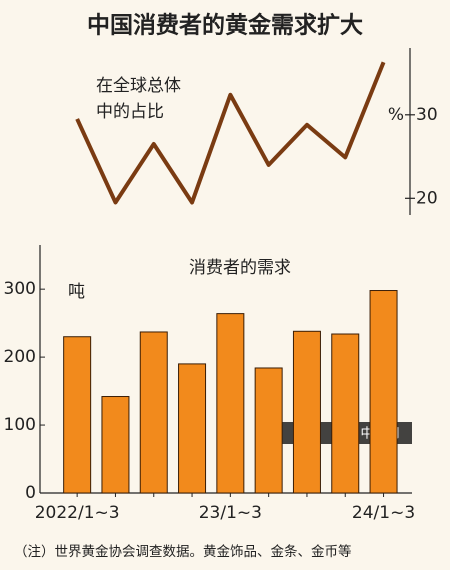 The height and width of the screenshot is (570, 450). I want to click on x-tick-label: 23/1~3, so click(230, 513).